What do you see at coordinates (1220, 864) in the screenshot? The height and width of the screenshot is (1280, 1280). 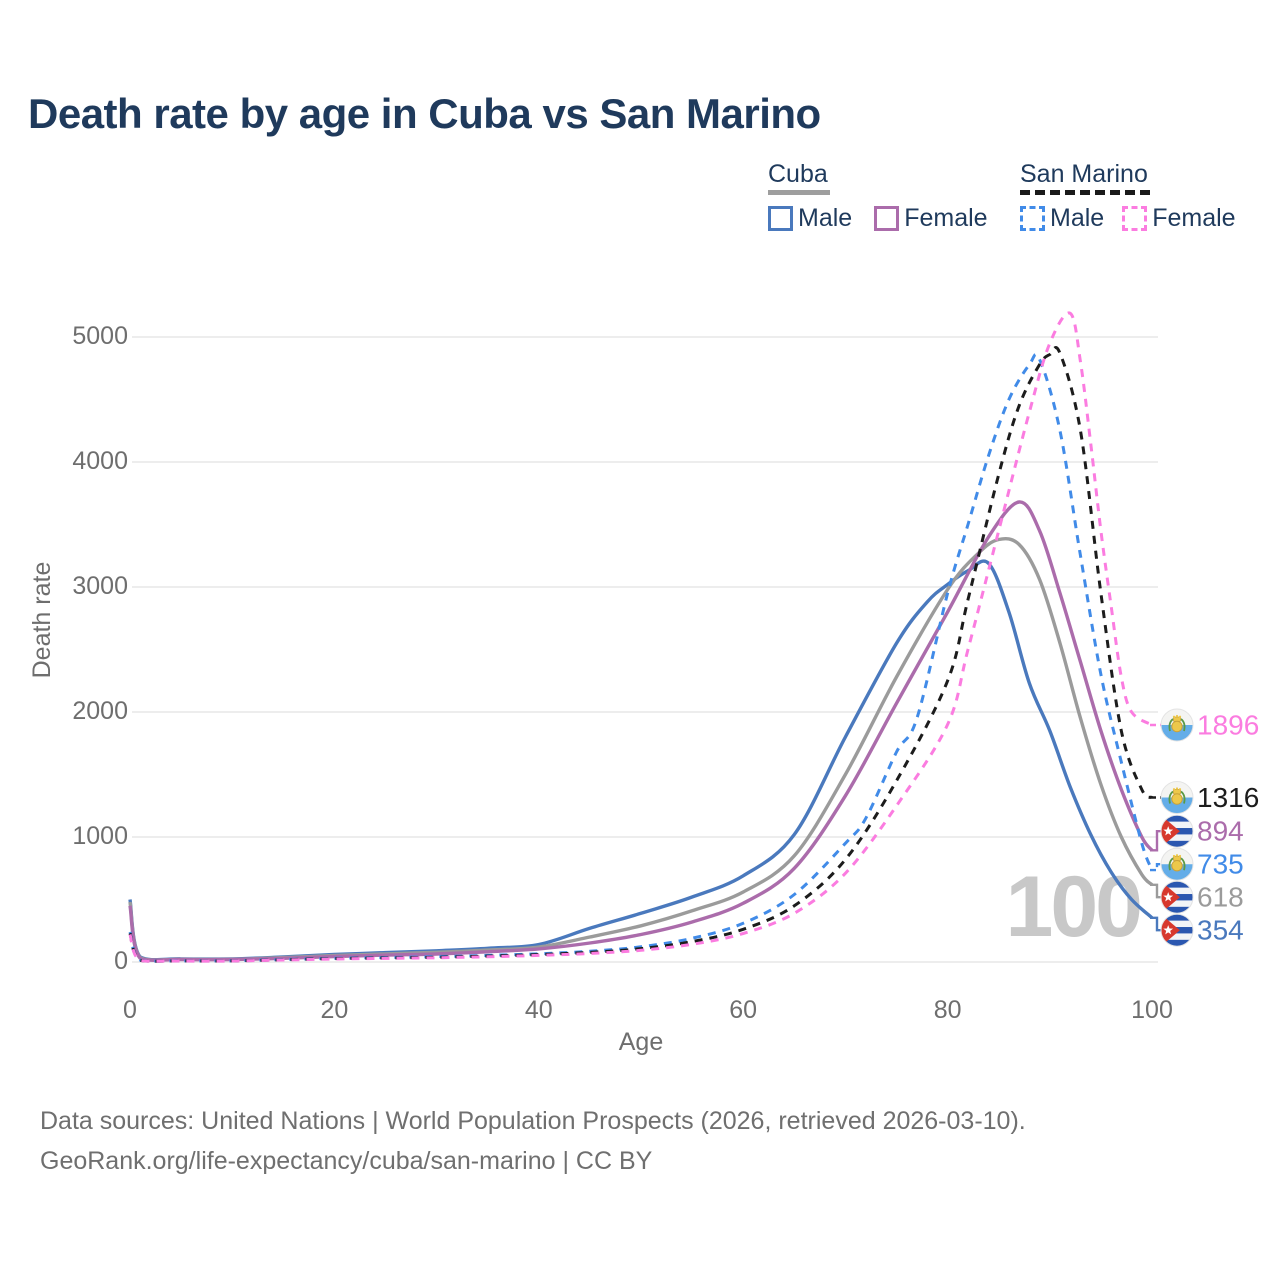 I see `end-value-label-735: 735` at bounding box center [1220, 864].